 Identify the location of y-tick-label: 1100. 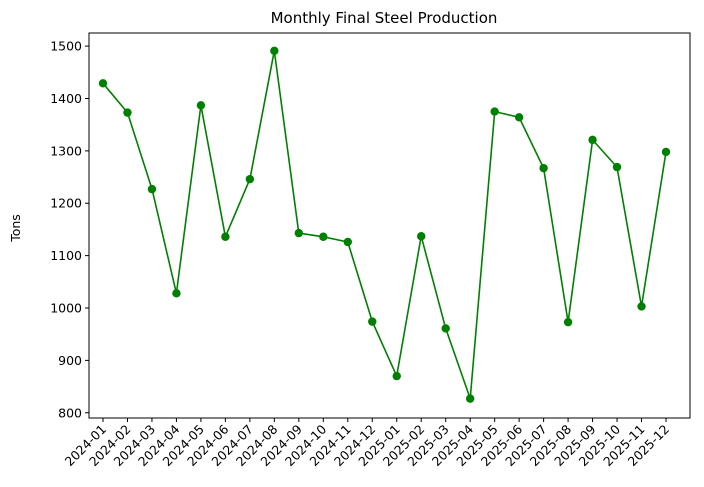
(66, 255).